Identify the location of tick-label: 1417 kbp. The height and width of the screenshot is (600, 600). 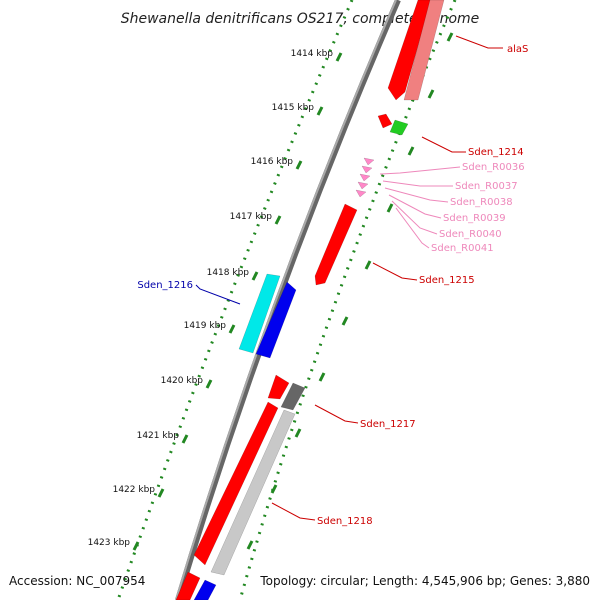
(251, 217).